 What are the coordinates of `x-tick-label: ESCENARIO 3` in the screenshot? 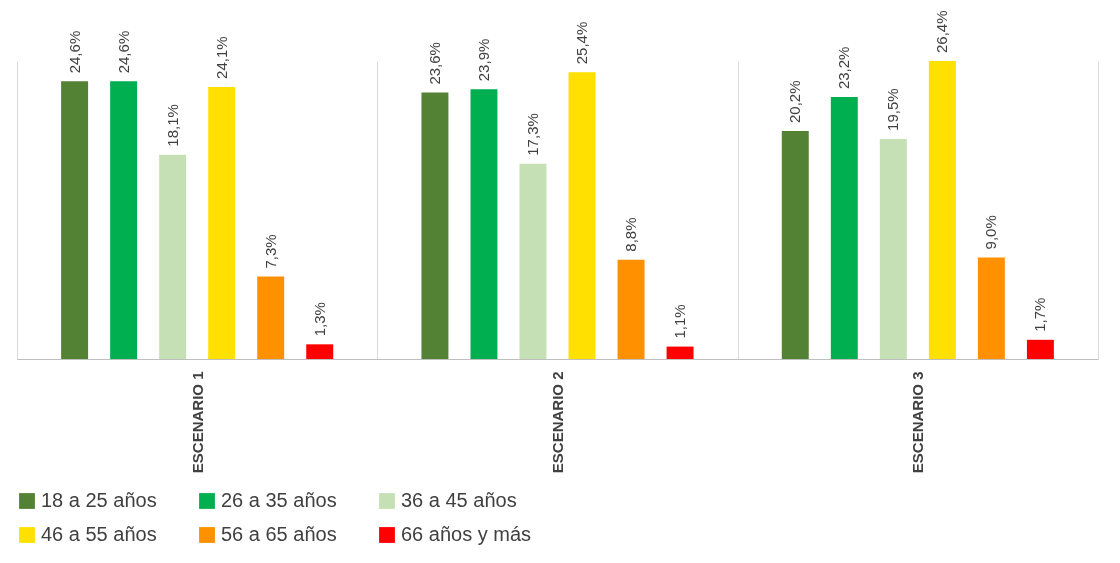 It's located at (918, 422).